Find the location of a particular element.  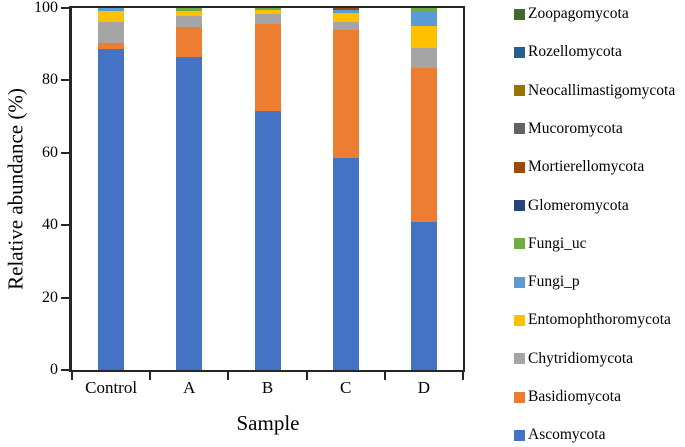

bar-segment-d-chytridiomycota is located at coordinates (423, 58).